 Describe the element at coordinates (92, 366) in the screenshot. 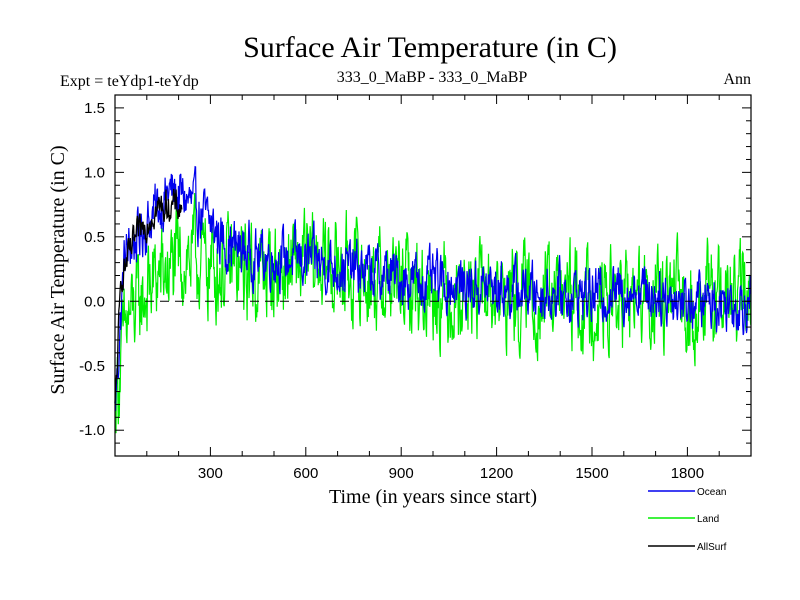

I see `y-tick-label: -0.5` at that location.